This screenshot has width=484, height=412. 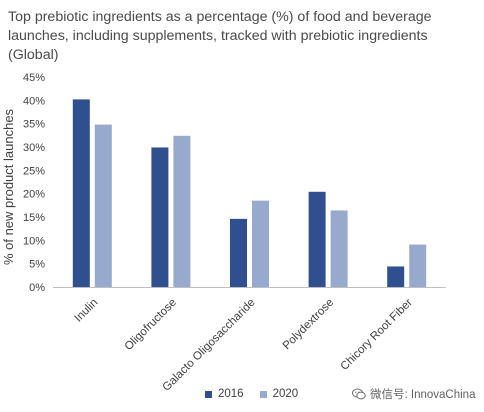 I want to click on bar-2020-chicory-root-fiber, so click(x=418, y=265).